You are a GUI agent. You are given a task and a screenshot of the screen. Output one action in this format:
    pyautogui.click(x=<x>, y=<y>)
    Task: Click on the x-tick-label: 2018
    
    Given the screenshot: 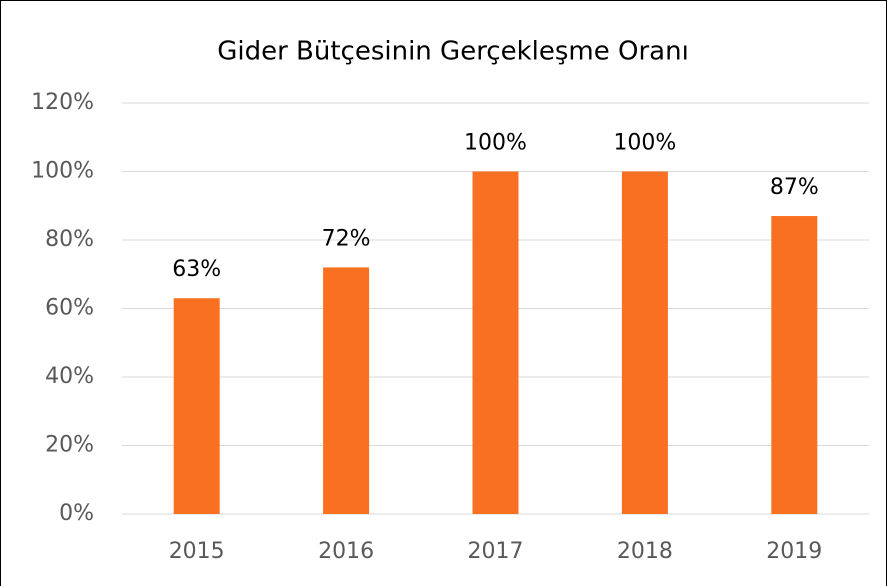 What is the action you would take?
    pyautogui.click(x=645, y=551)
    